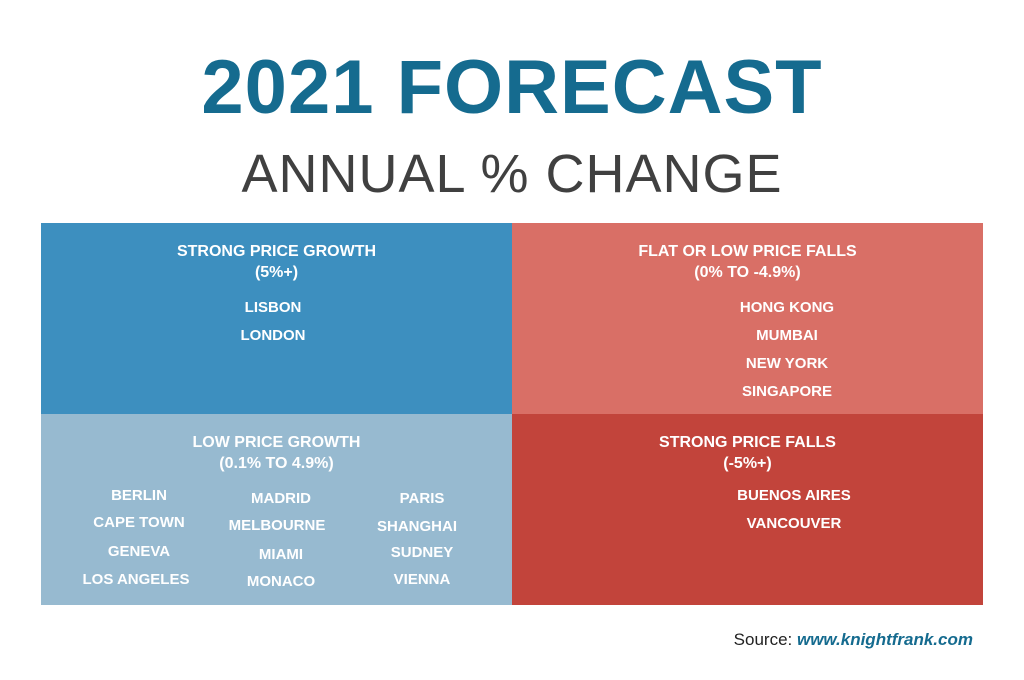 This screenshot has width=1024, height=680. What do you see at coordinates (281, 498) in the screenshot?
I see `city-label: MADRID` at bounding box center [281, 498].